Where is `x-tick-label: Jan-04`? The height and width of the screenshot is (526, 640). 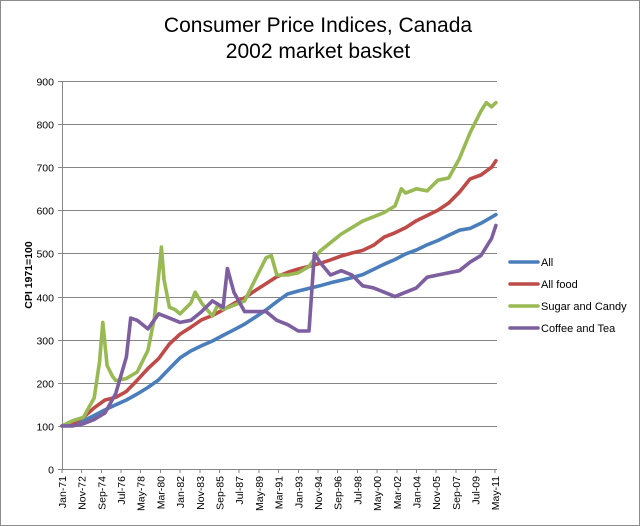 x-tick-label: Jan-04 is located at coordinates (417, 492).